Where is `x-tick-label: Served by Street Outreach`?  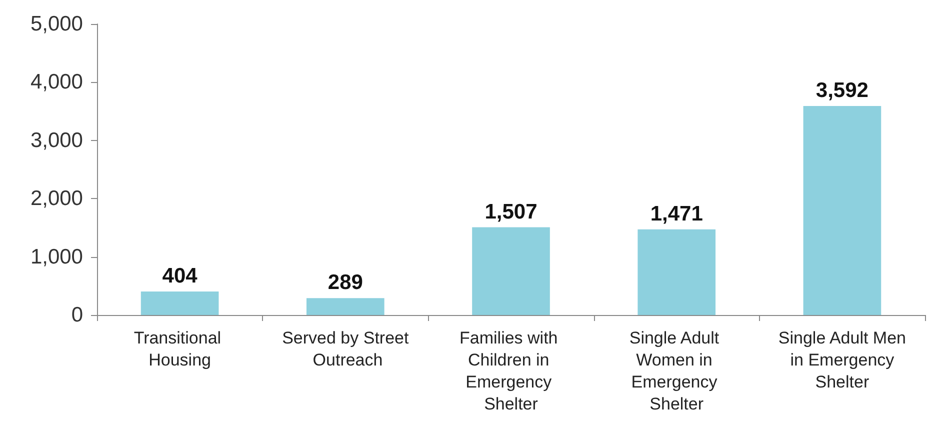 x-tick-label: Served by Street Outreach is located at coordinates (345, 349).